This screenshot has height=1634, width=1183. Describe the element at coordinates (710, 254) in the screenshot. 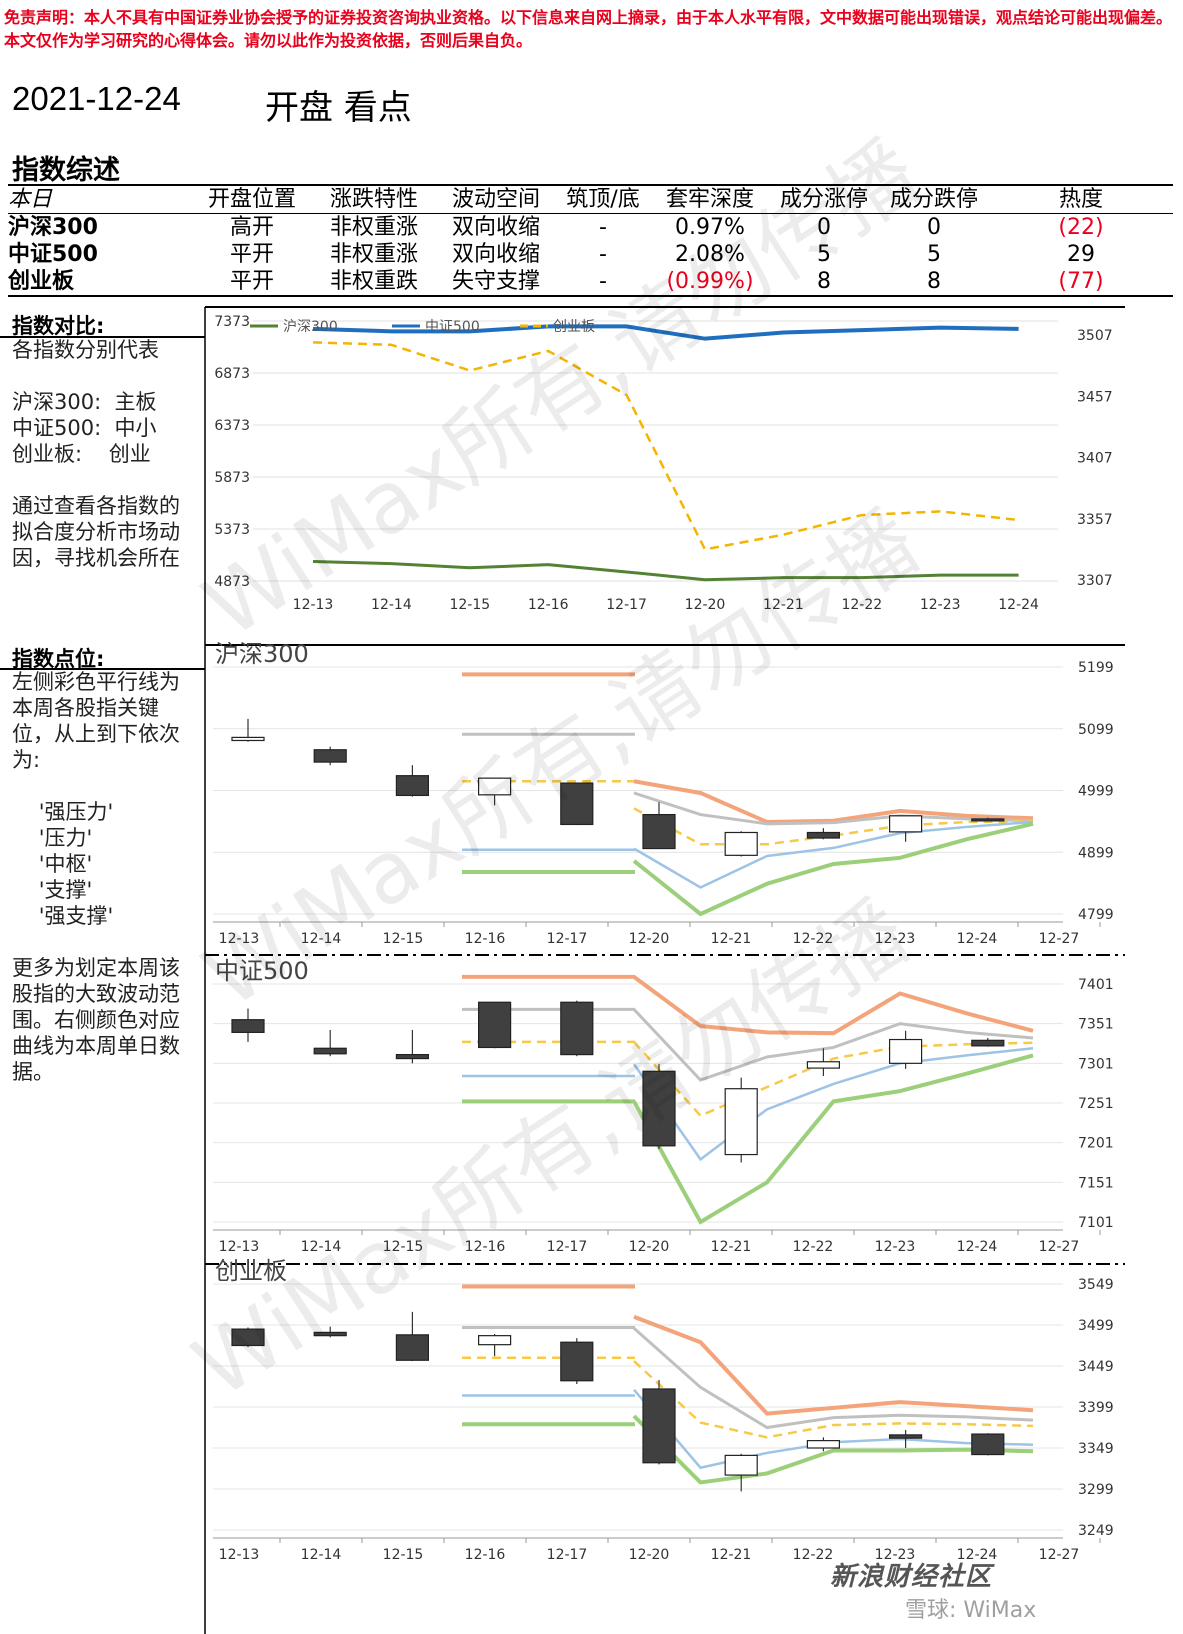

I see `table-cell: 2.08%` at that location.